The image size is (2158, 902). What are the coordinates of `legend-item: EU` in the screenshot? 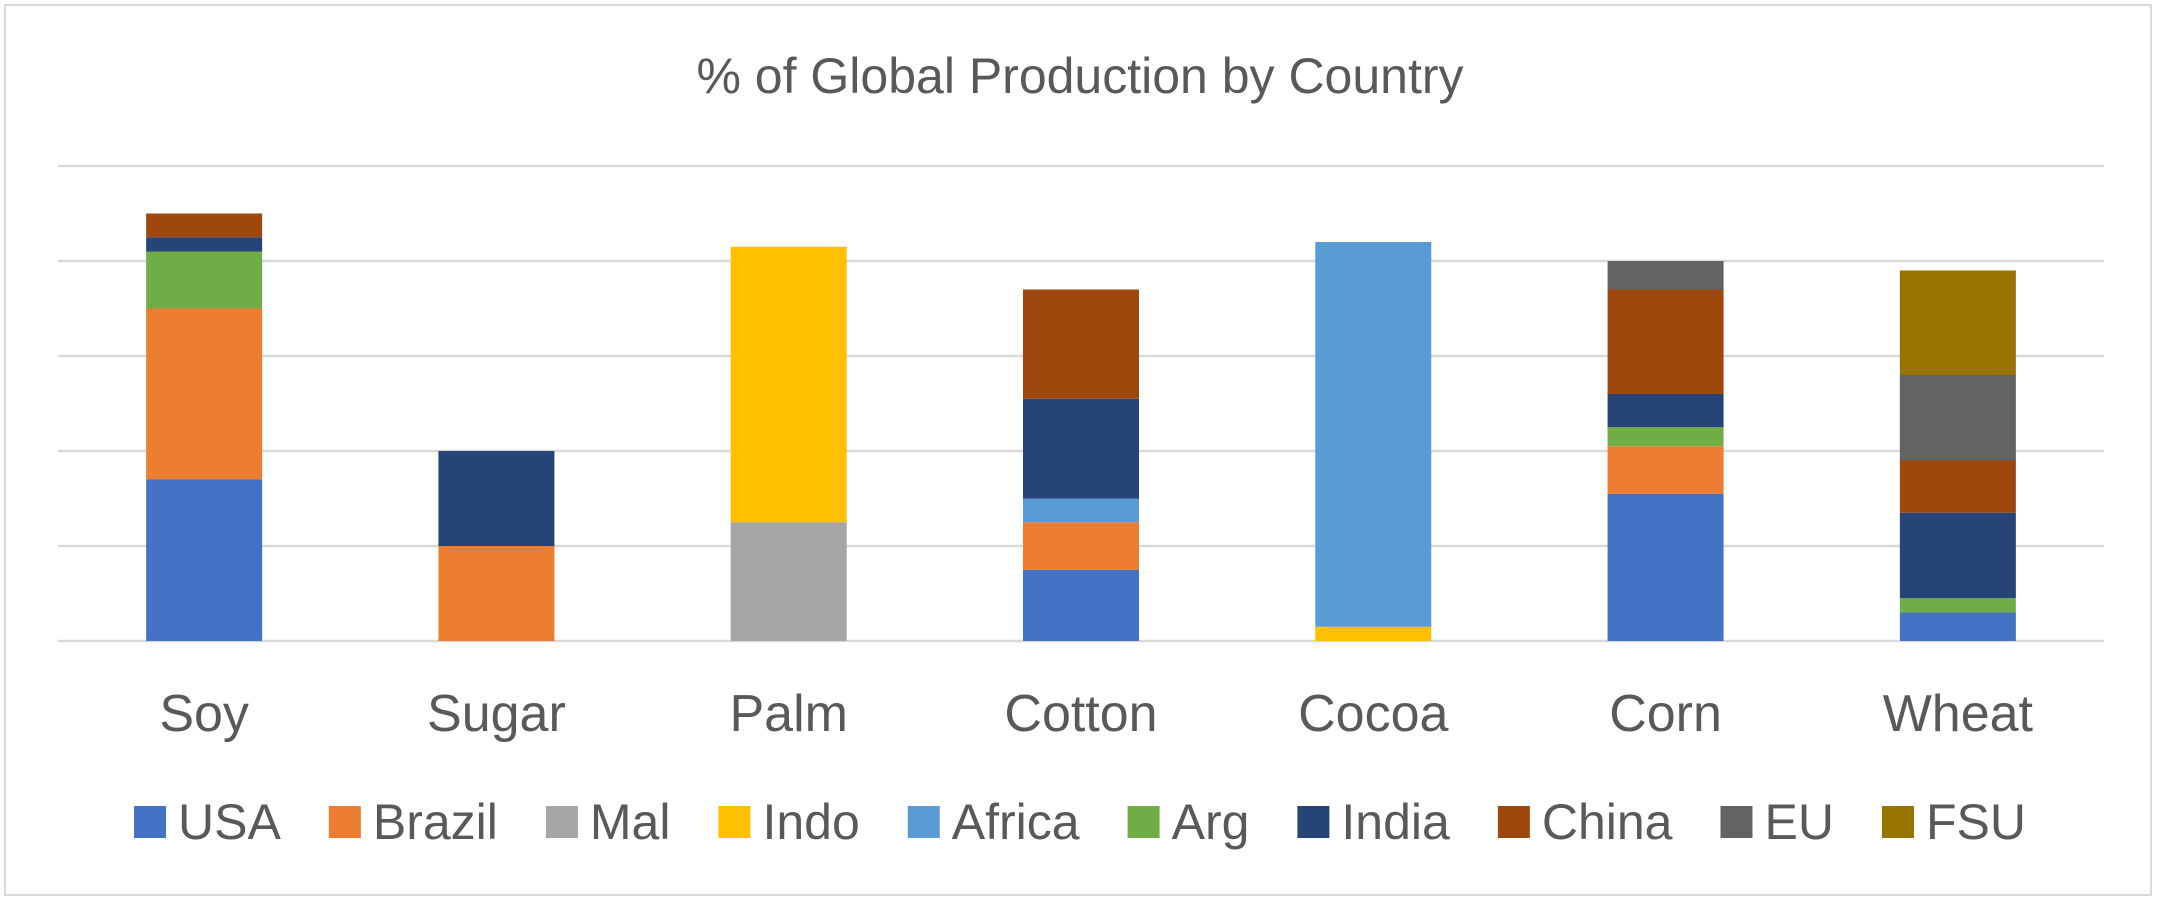 It's located at (1777, 822).